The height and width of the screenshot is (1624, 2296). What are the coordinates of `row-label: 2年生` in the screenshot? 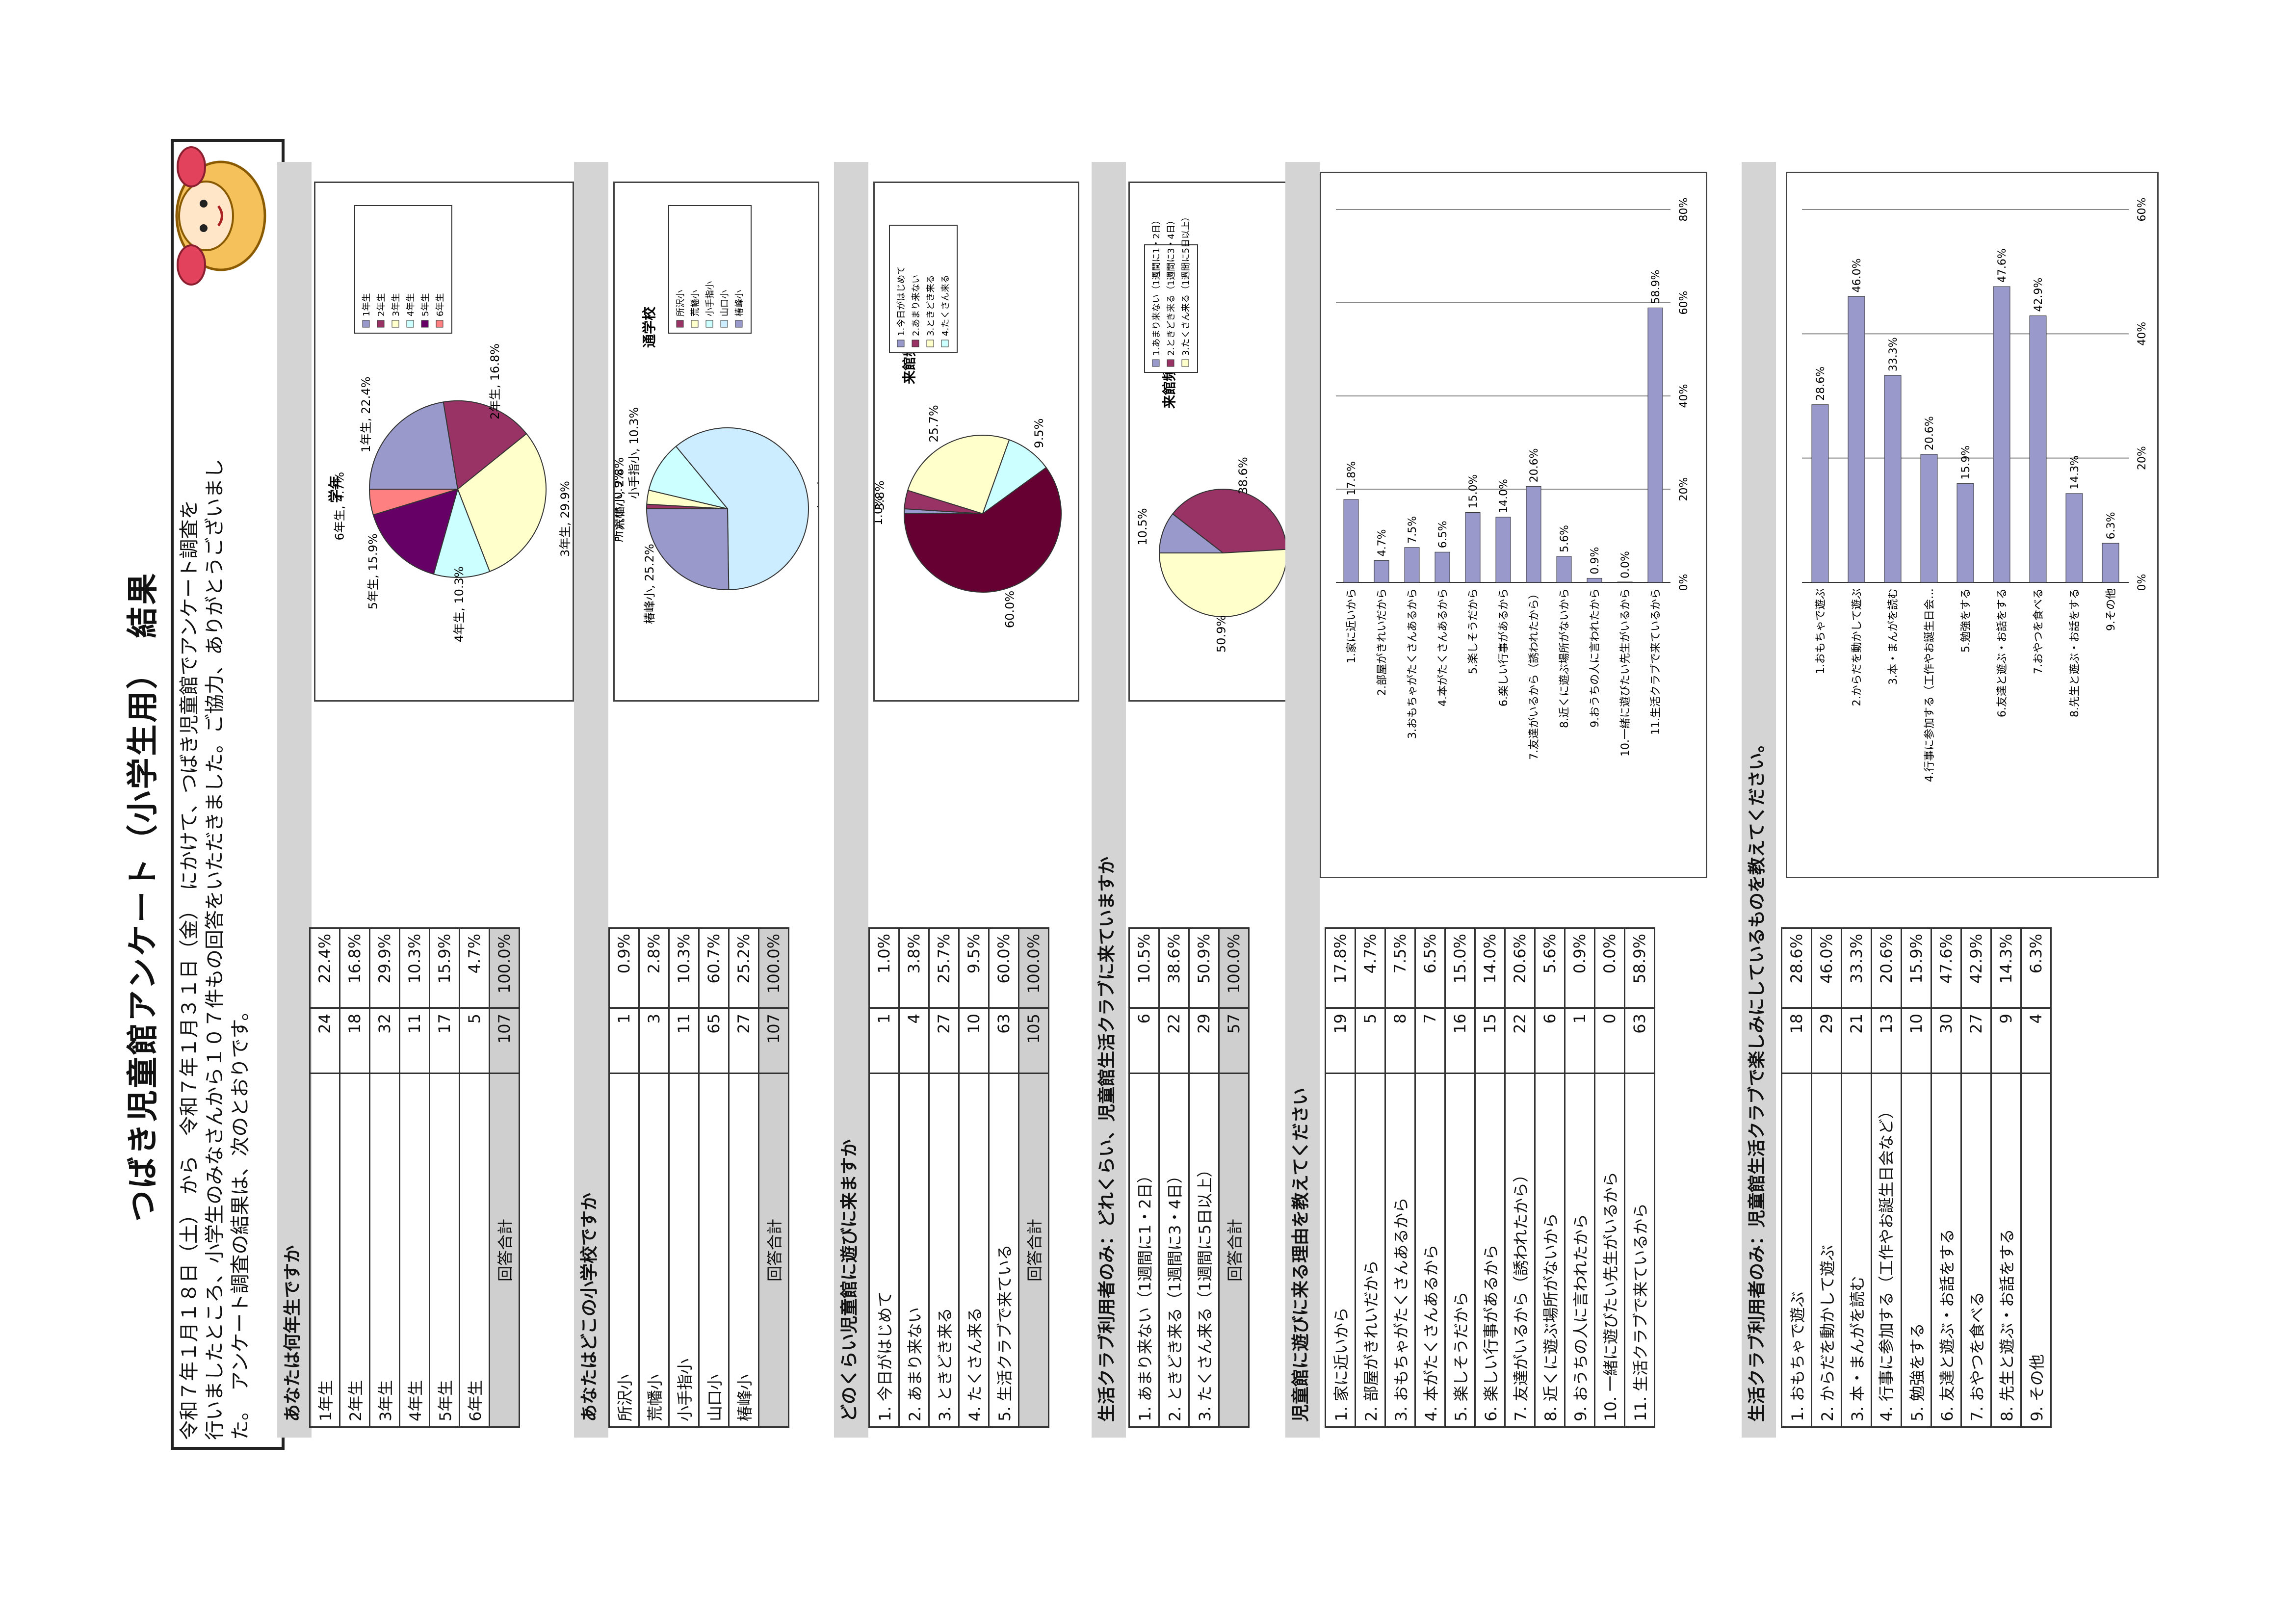 It's located at (354, 1250).